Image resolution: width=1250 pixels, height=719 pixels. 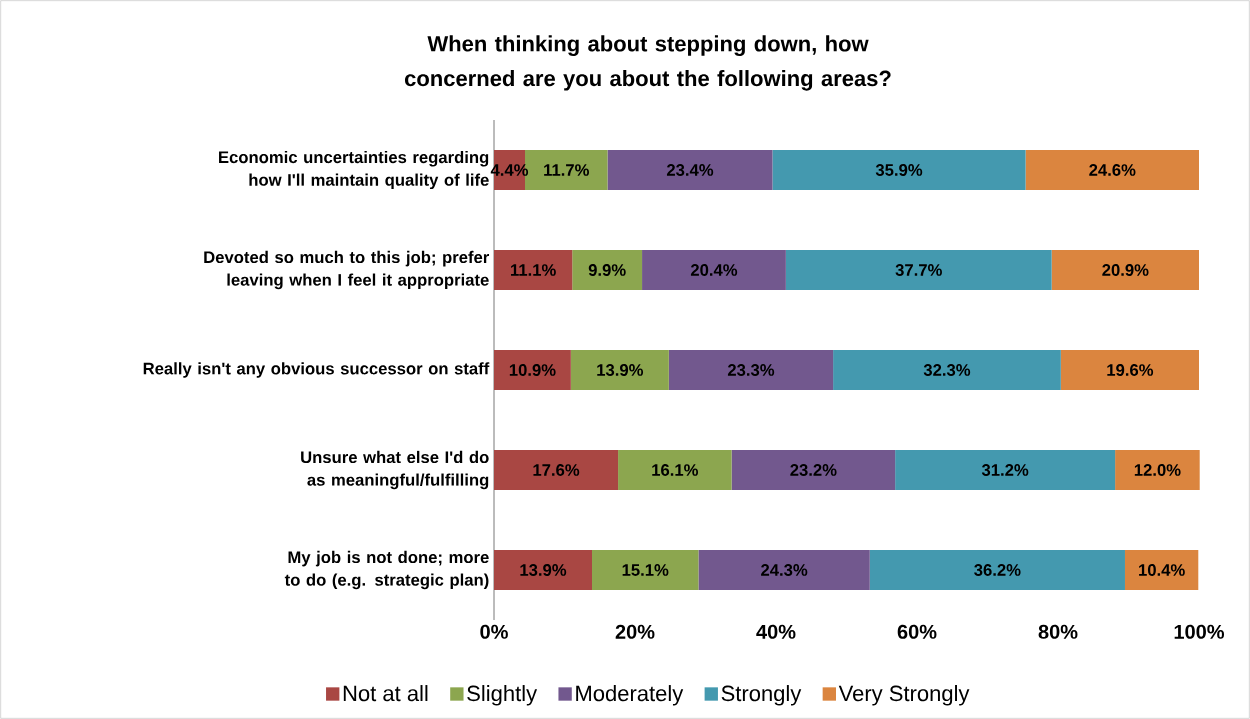 I want to click on data-label: 16.1%, so click(x=675, y=470).